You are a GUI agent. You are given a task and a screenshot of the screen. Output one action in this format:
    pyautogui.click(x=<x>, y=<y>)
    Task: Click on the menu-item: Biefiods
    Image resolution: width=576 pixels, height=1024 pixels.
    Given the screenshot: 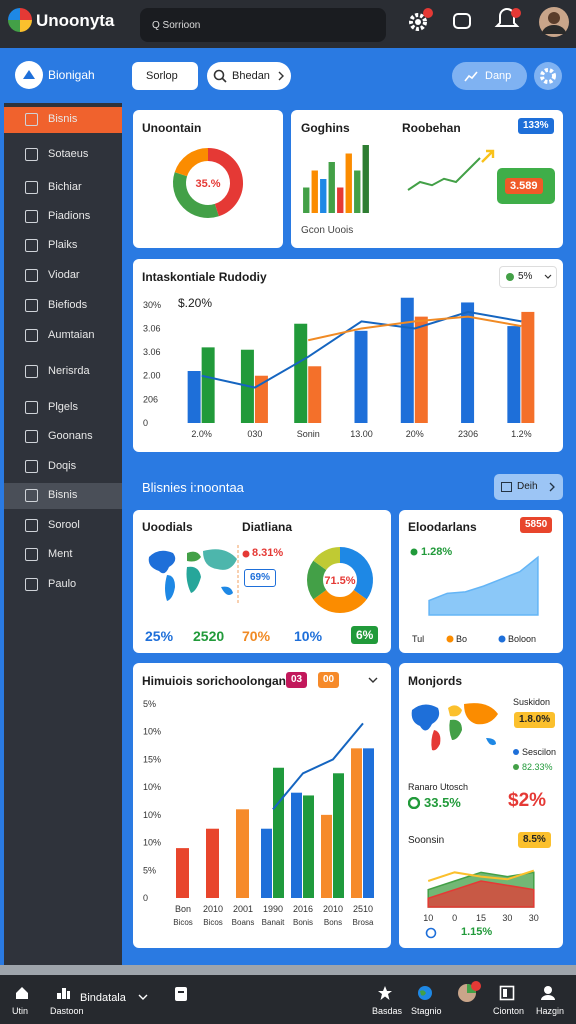 What is the action you would take?
    pyautogui.click(x=63, y=306)
    